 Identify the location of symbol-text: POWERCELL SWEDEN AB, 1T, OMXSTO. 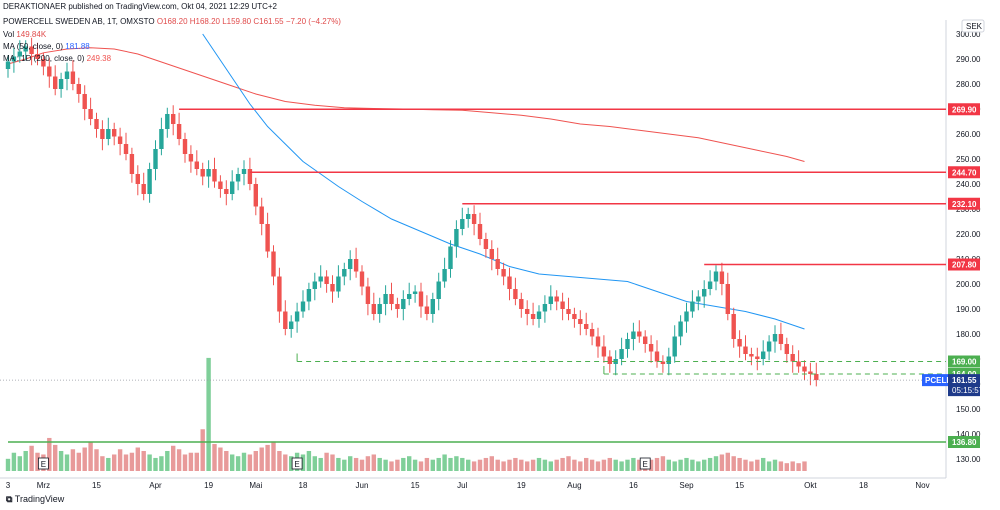
(79, 21).